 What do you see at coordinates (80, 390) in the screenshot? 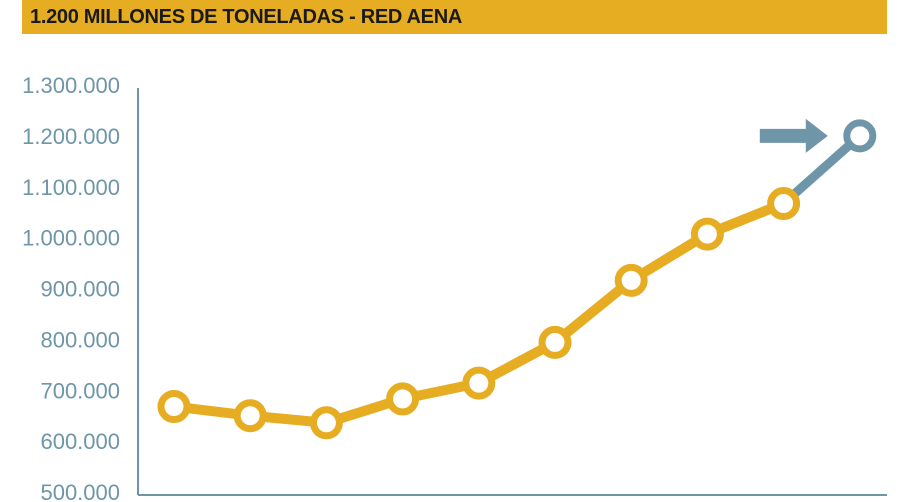
I see `y-tick-label: 700.000` at bounding box center [80, 390].